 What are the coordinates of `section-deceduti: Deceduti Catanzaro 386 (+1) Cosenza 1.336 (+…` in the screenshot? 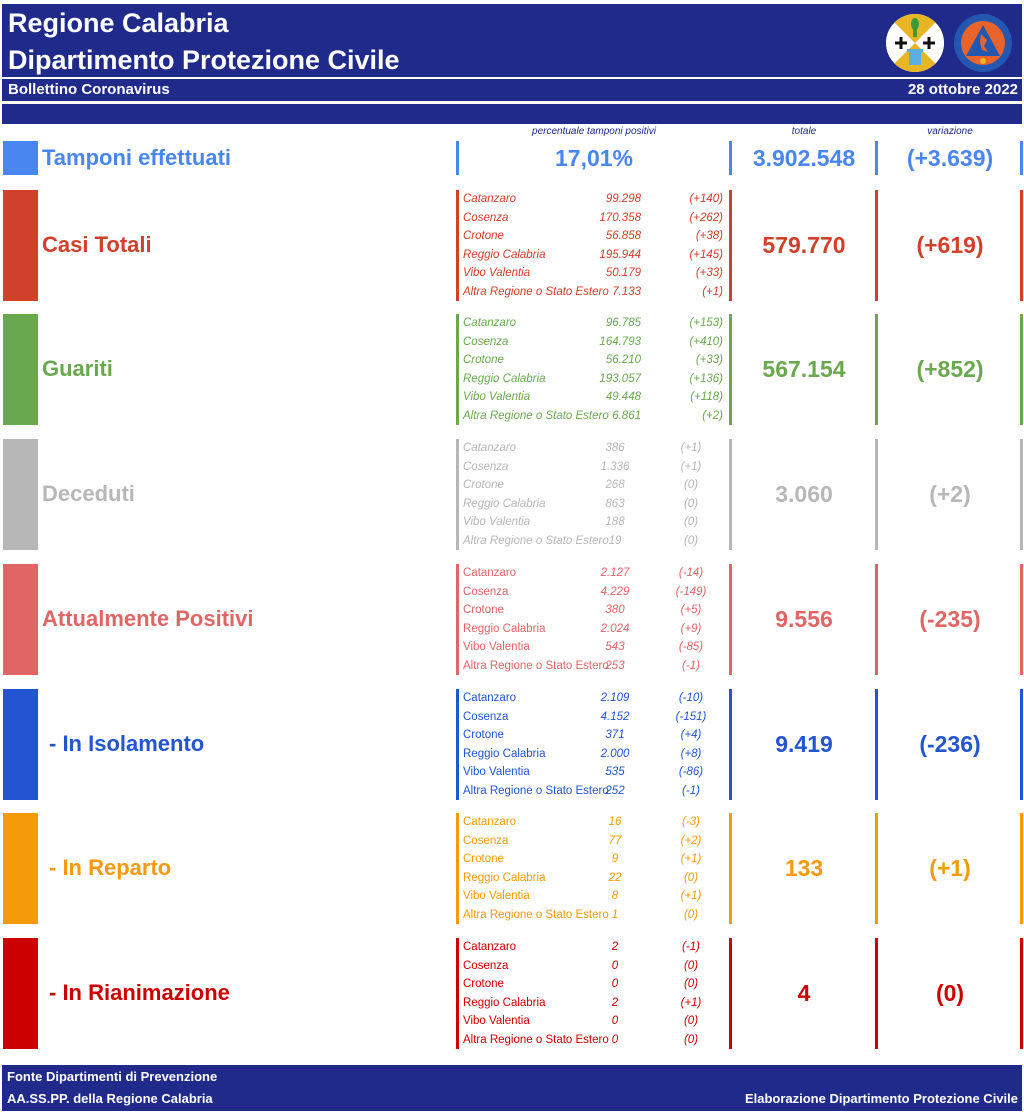 It's located at (512, 495).